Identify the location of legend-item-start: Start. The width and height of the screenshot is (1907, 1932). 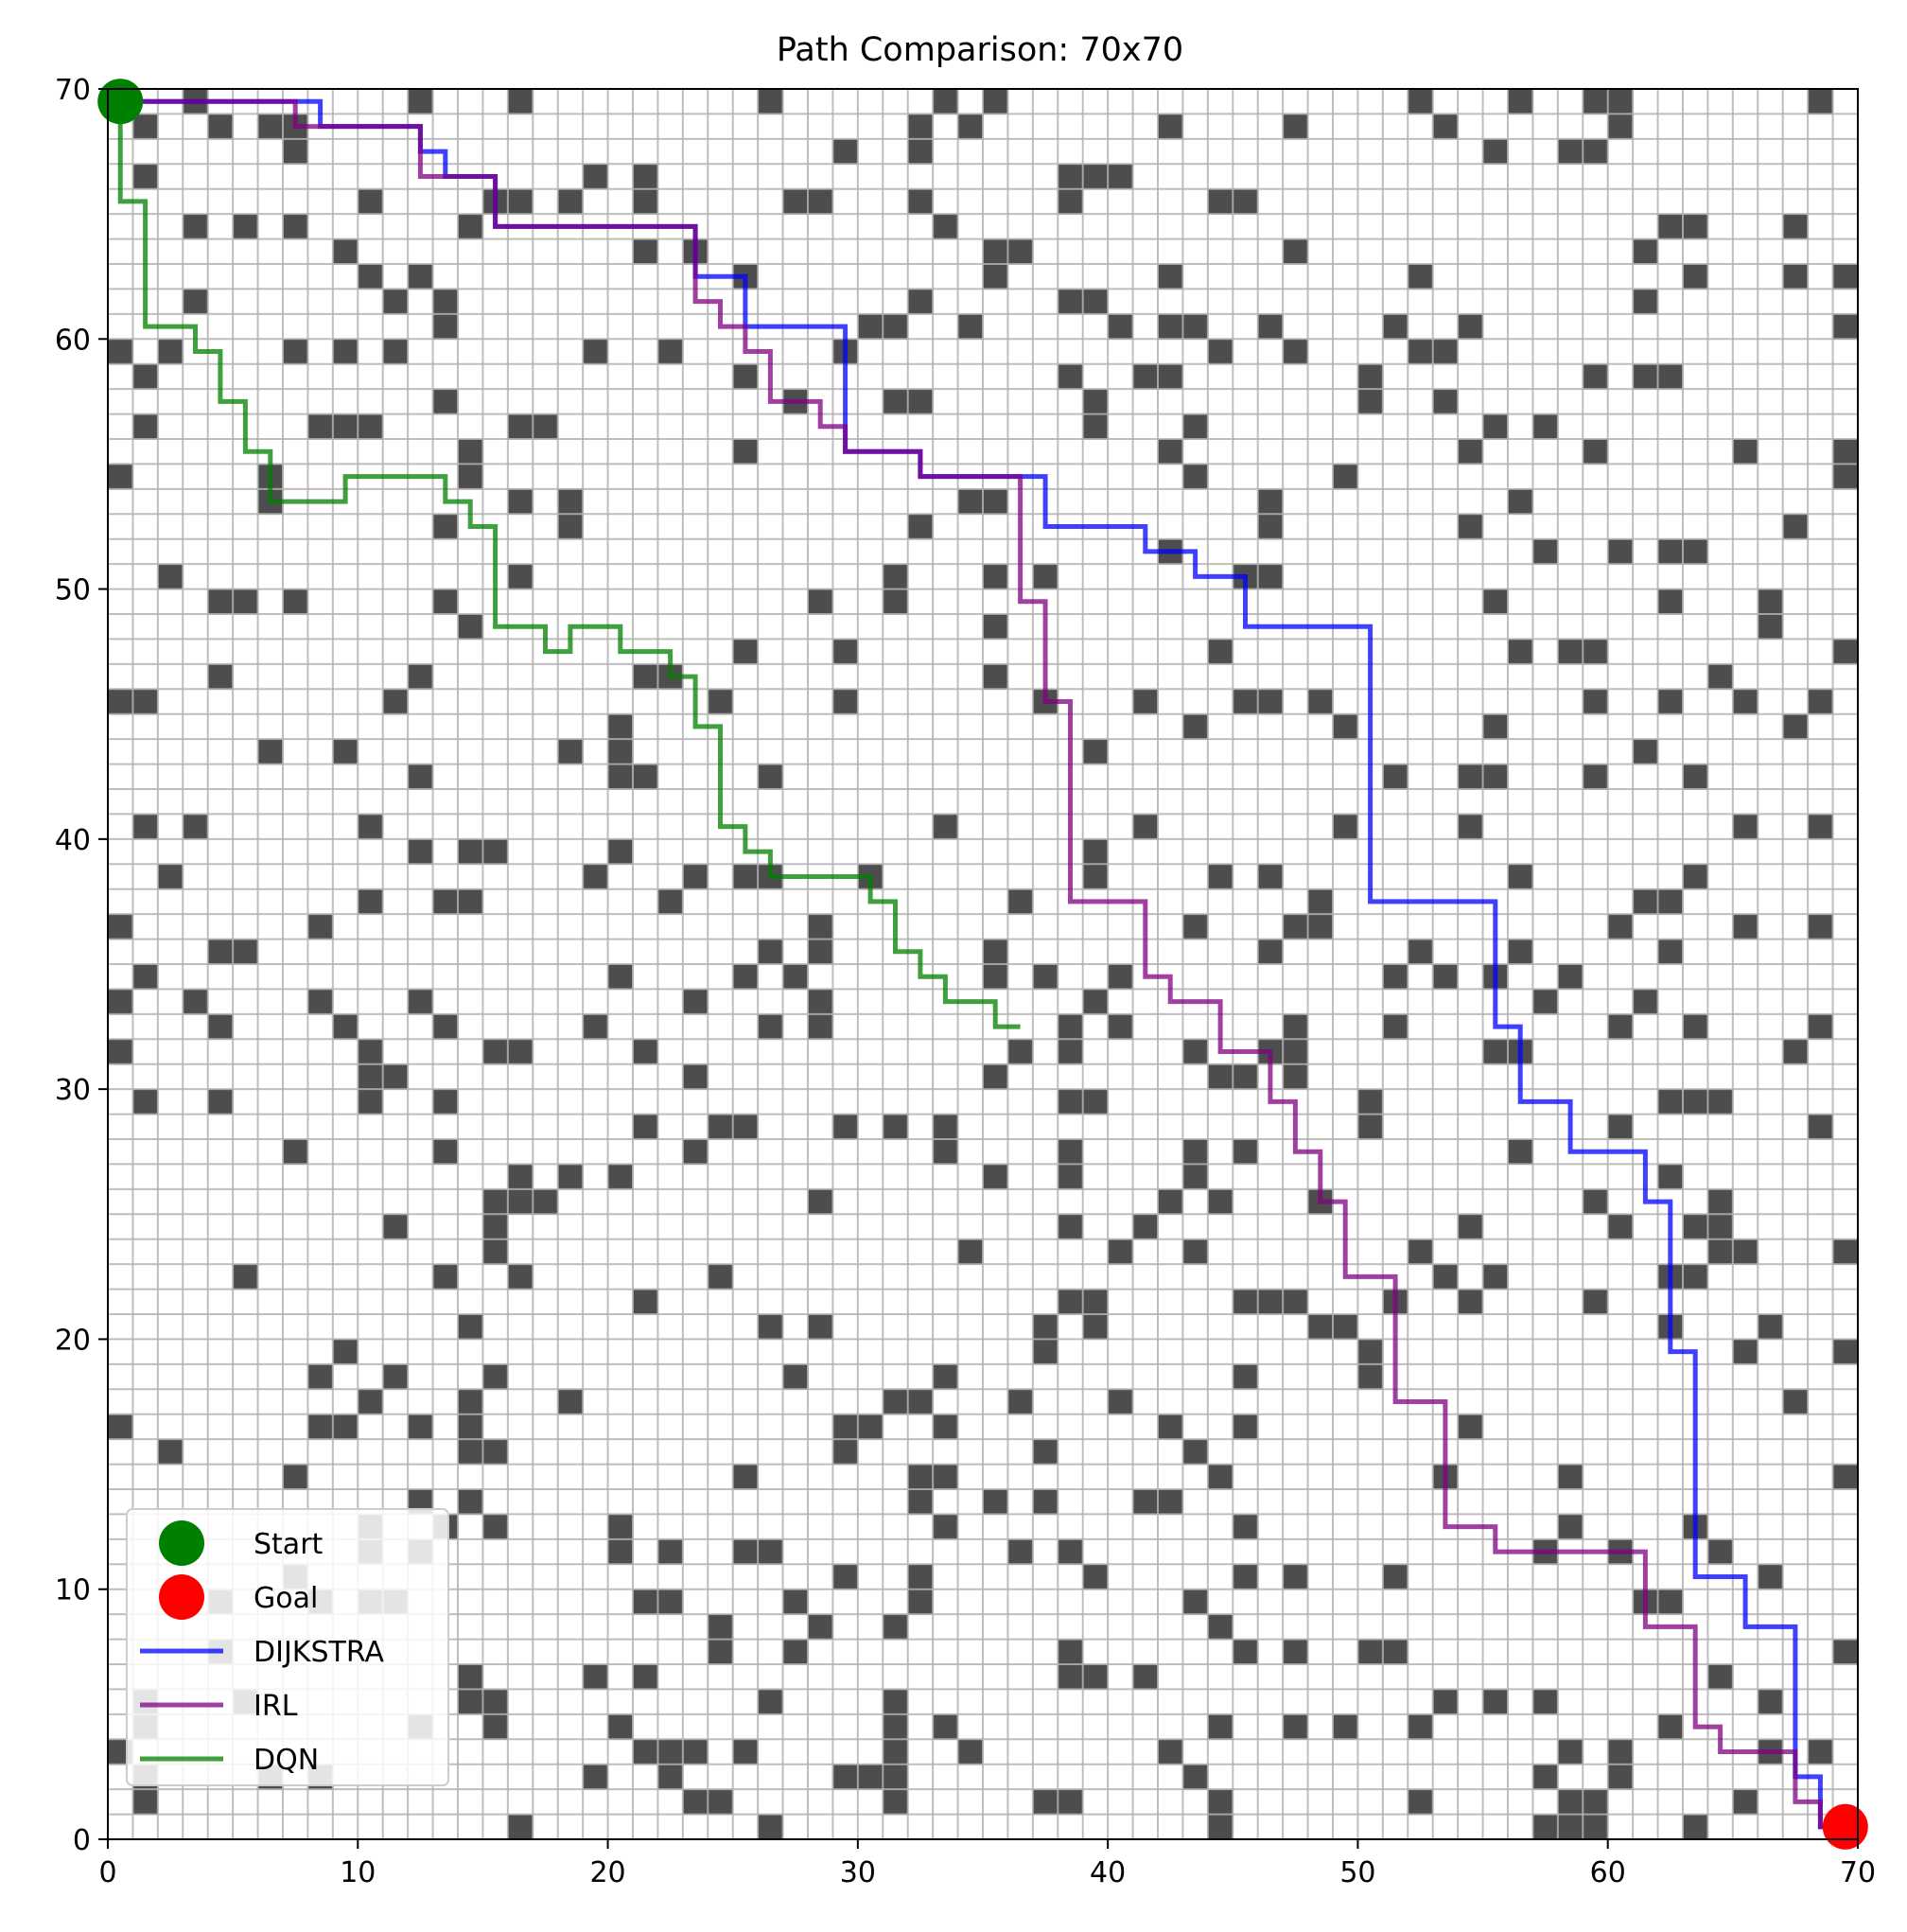
(241, 1543).